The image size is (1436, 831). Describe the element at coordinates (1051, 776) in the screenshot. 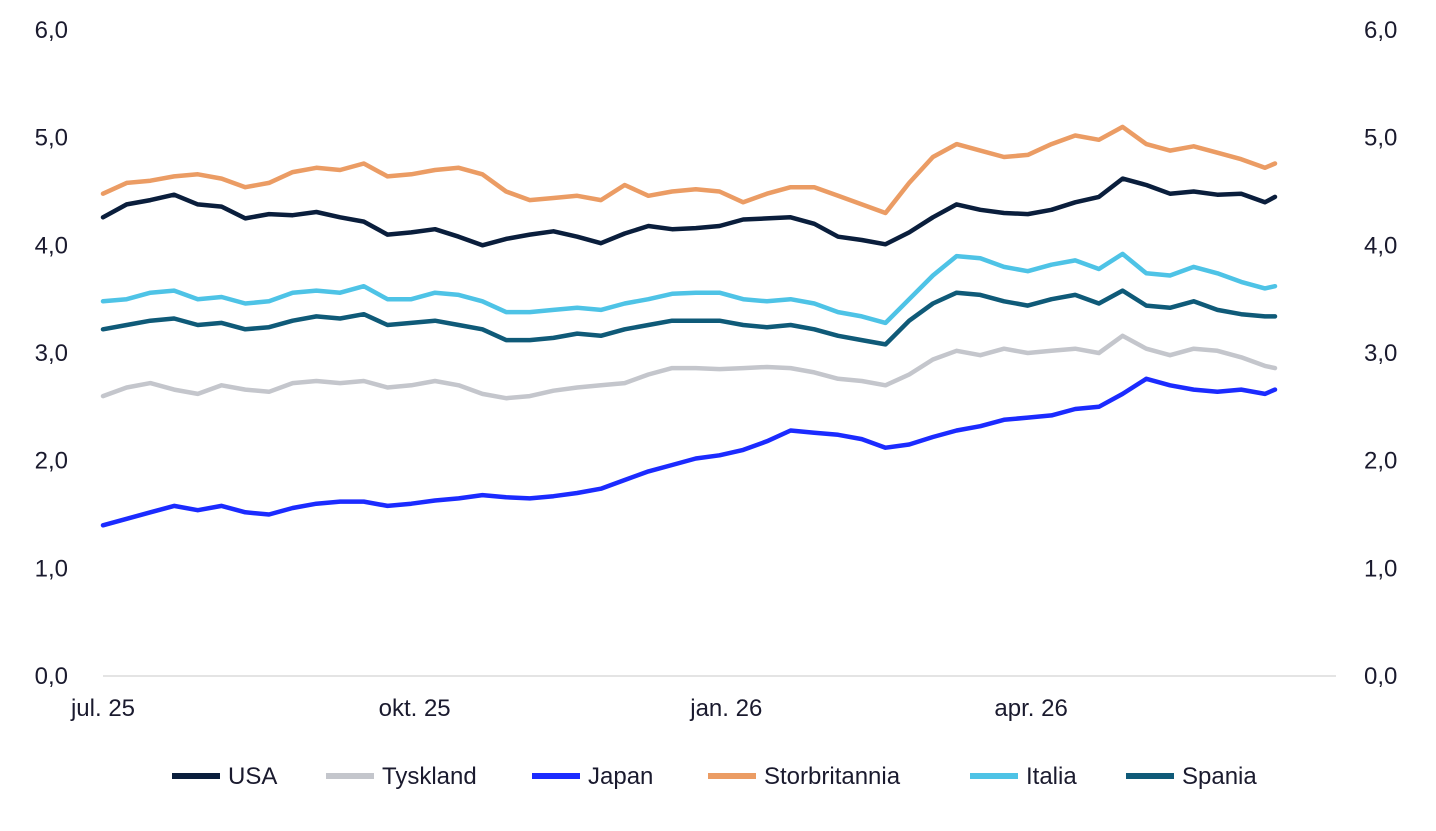

I see `legend-label: Italia` at that location.